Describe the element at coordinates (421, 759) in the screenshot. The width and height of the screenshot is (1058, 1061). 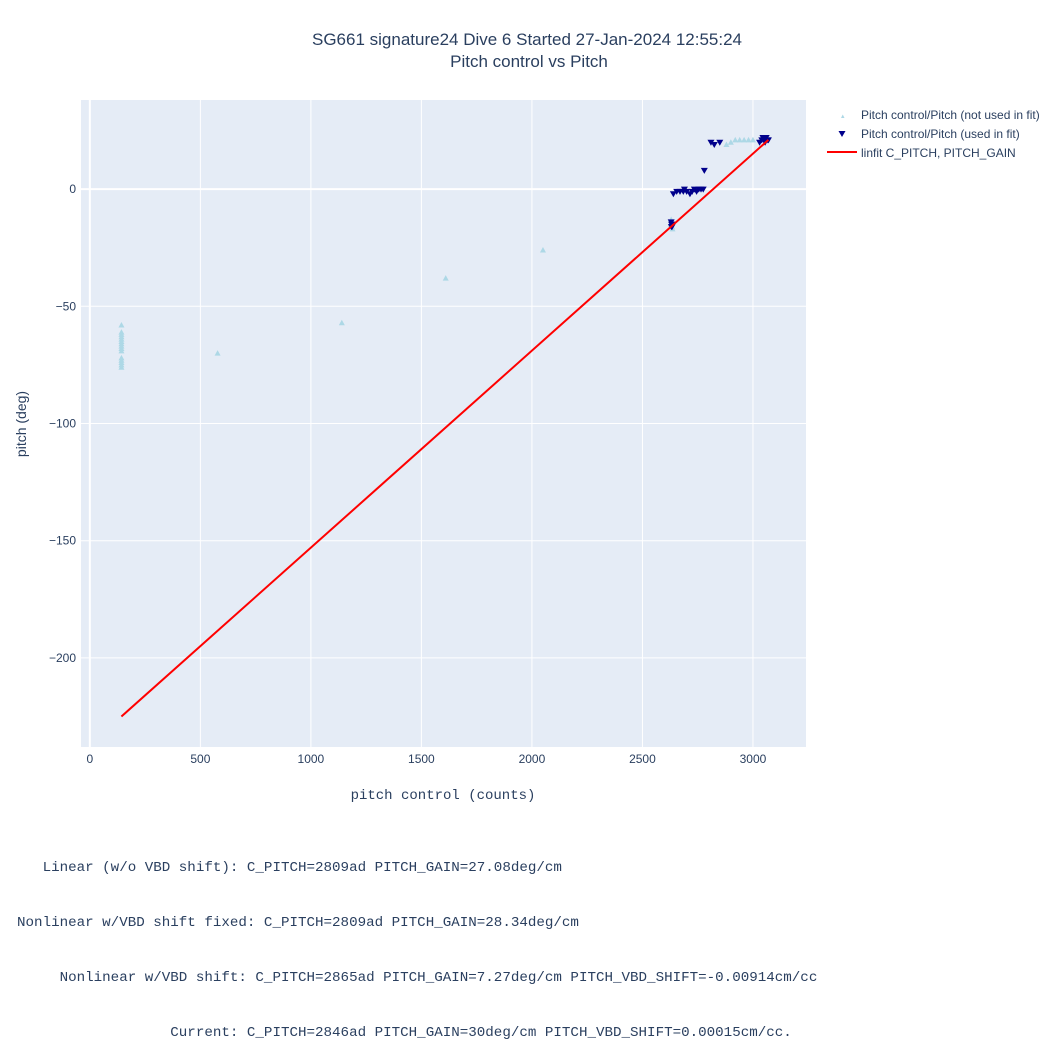
I see `x-tick-label: 1500` at that location.